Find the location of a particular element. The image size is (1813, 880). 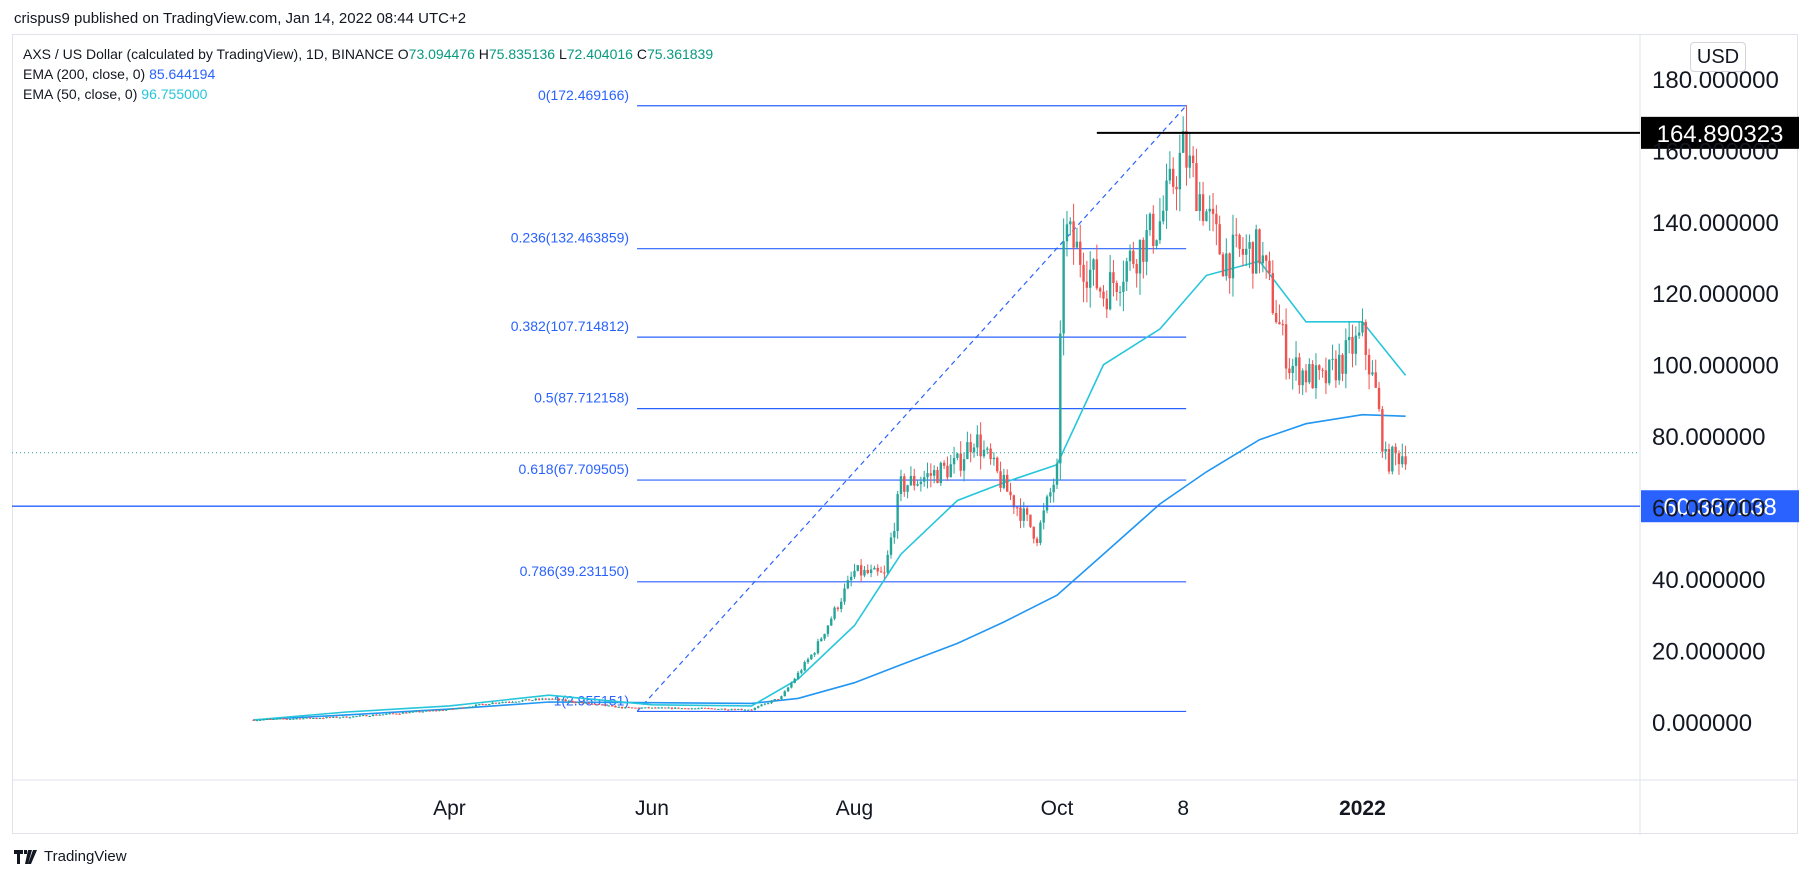

fib-level-label: 0.236(132.463859) is located at coordinates (570, 238).